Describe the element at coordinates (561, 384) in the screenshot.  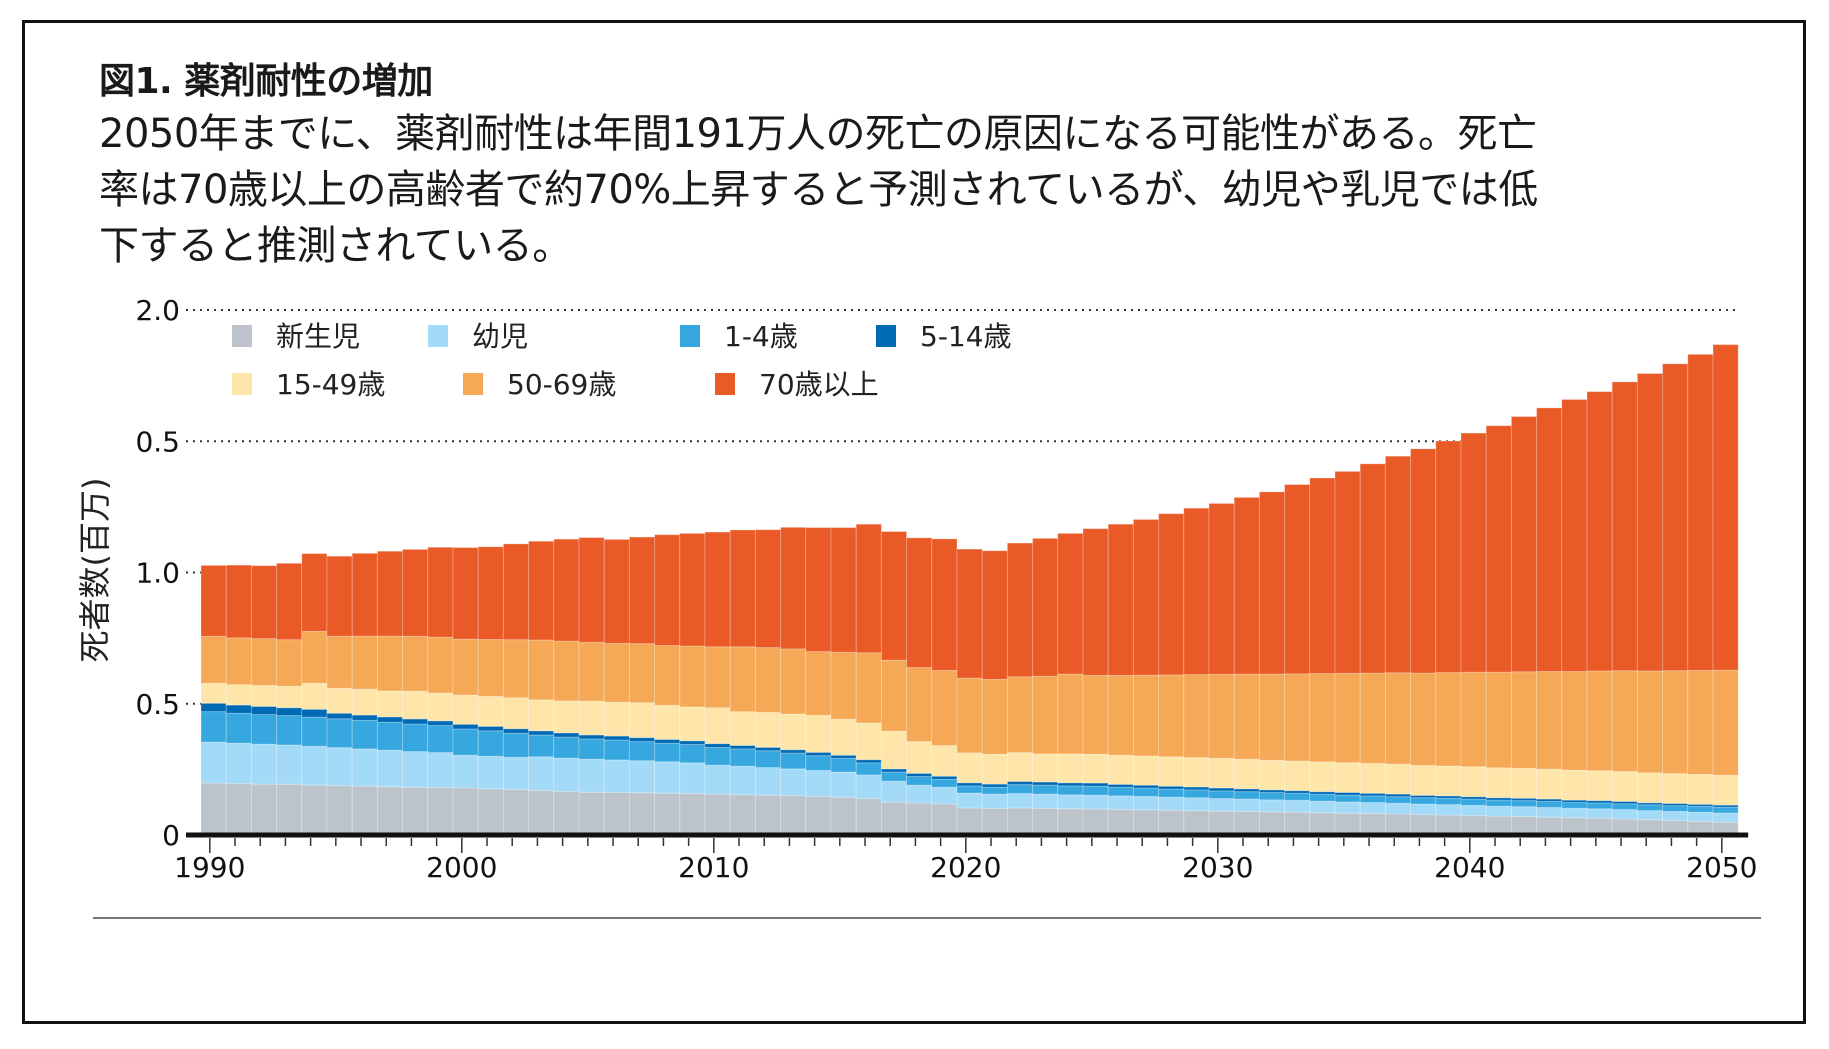
I see `legend-label: 50-69歳` at that location.